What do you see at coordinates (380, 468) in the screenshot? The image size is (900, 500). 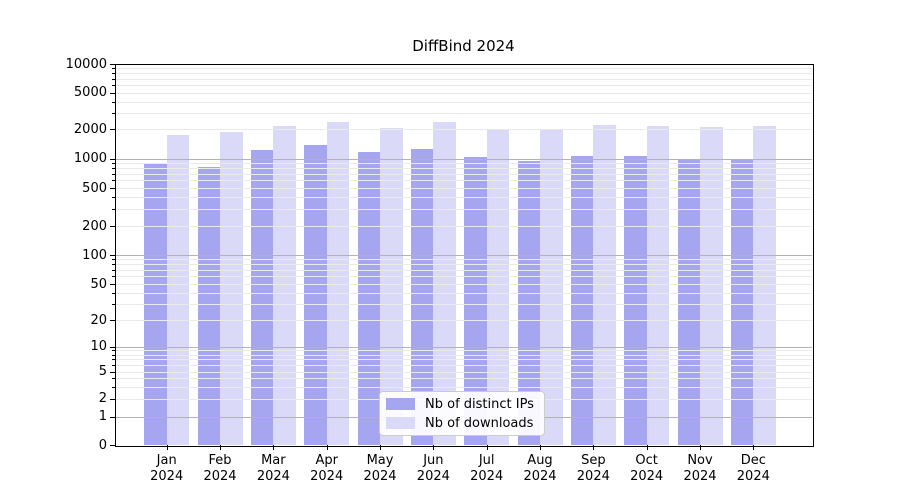 I see `x-tick-label: May 2024` at bounding box center [380, 468].